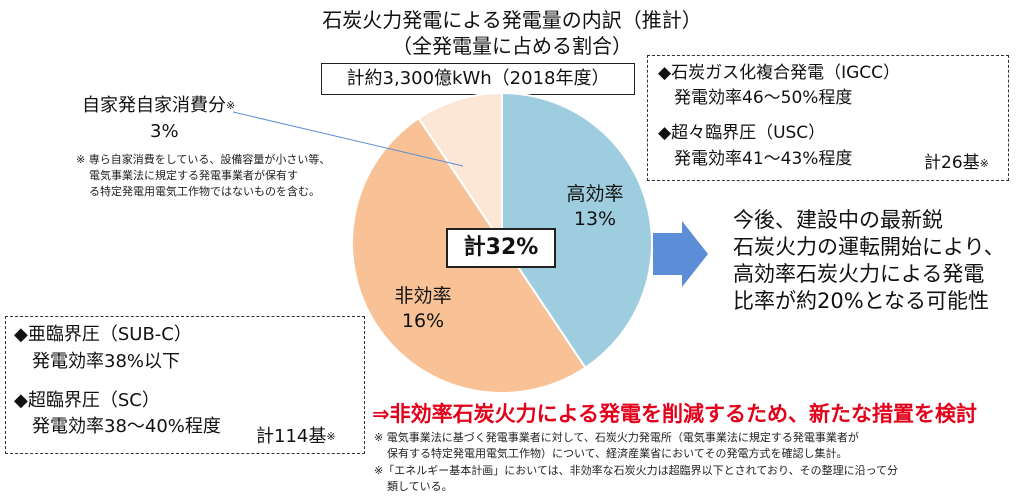 This screenshot has width=1024, height=496. Describe the element at coordinates (763, 98) in the screenshot. I see `igcc-efficiency: 発電効率46〜50%程度` at that location.